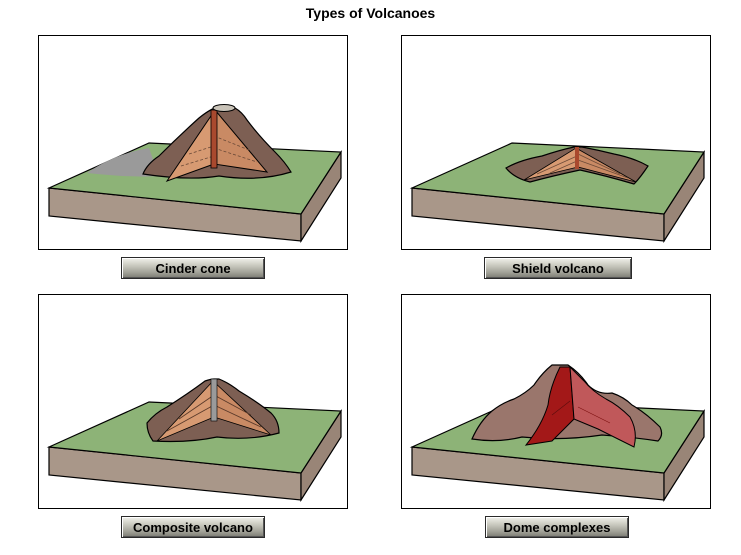  What do you see at coordinates (194, 174) in the screenshot?
I see `cinder-cone-illustration` at bounding box center [194, 174].